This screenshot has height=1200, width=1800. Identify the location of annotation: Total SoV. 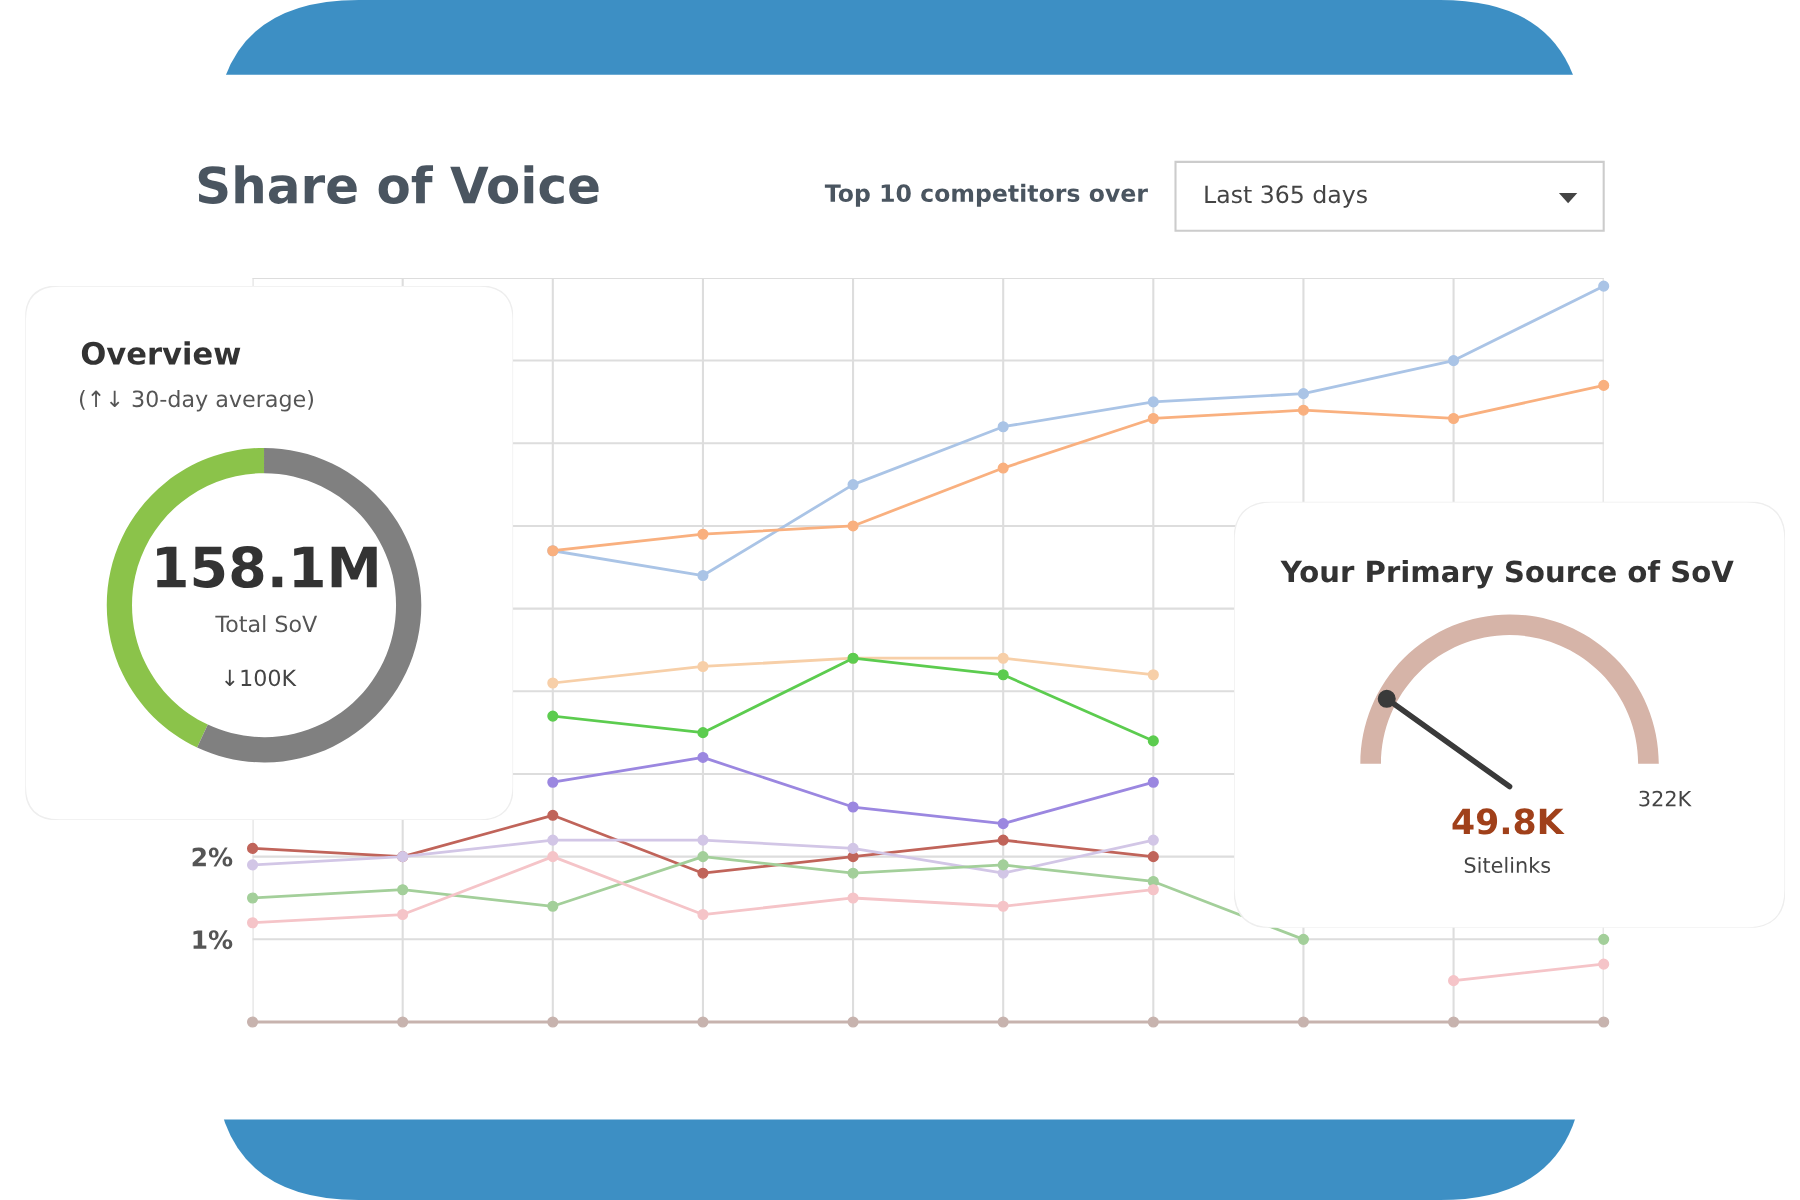
(266, 624).